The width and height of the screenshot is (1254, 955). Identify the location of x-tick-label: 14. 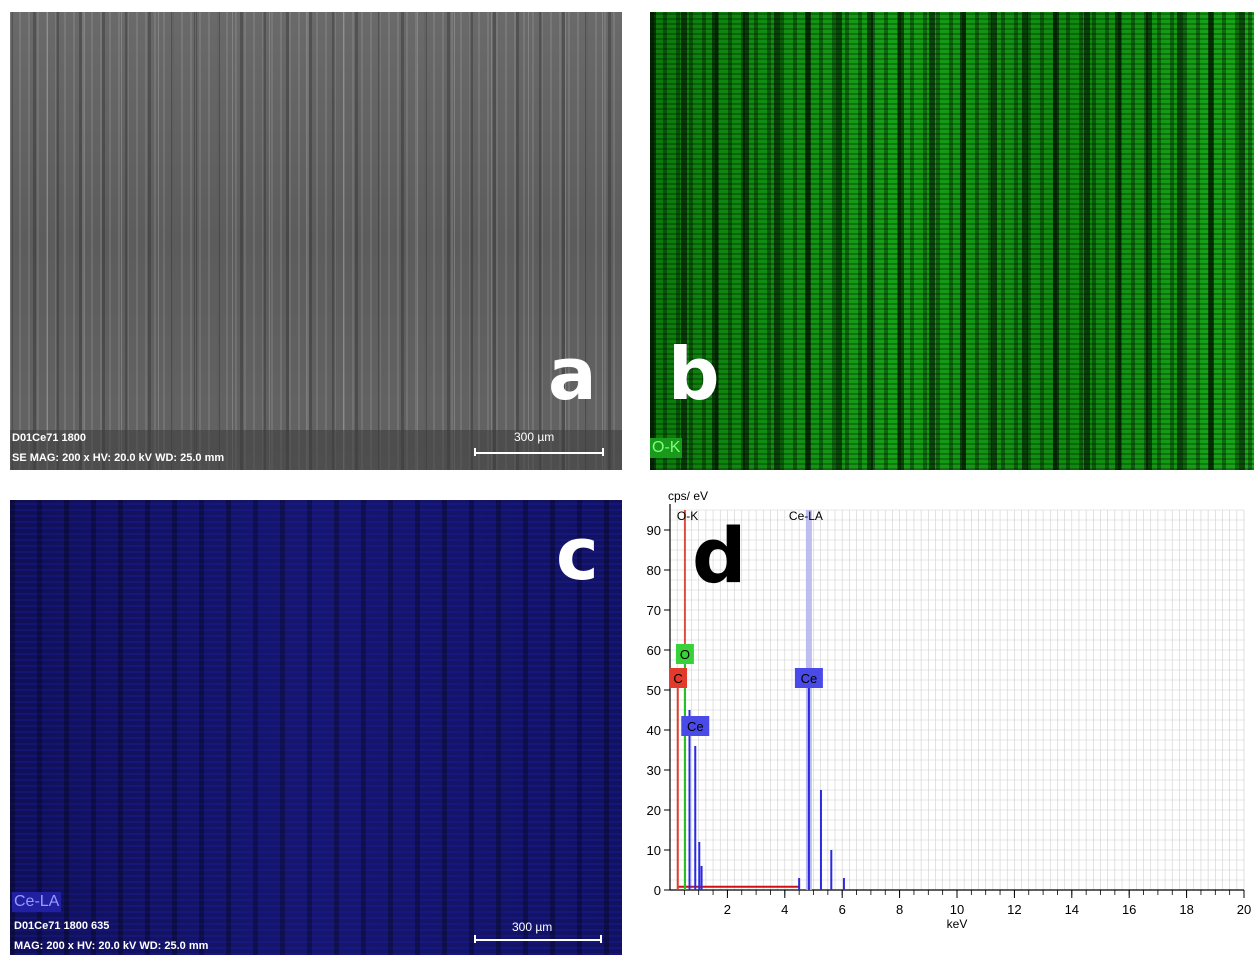
(1072, 909).